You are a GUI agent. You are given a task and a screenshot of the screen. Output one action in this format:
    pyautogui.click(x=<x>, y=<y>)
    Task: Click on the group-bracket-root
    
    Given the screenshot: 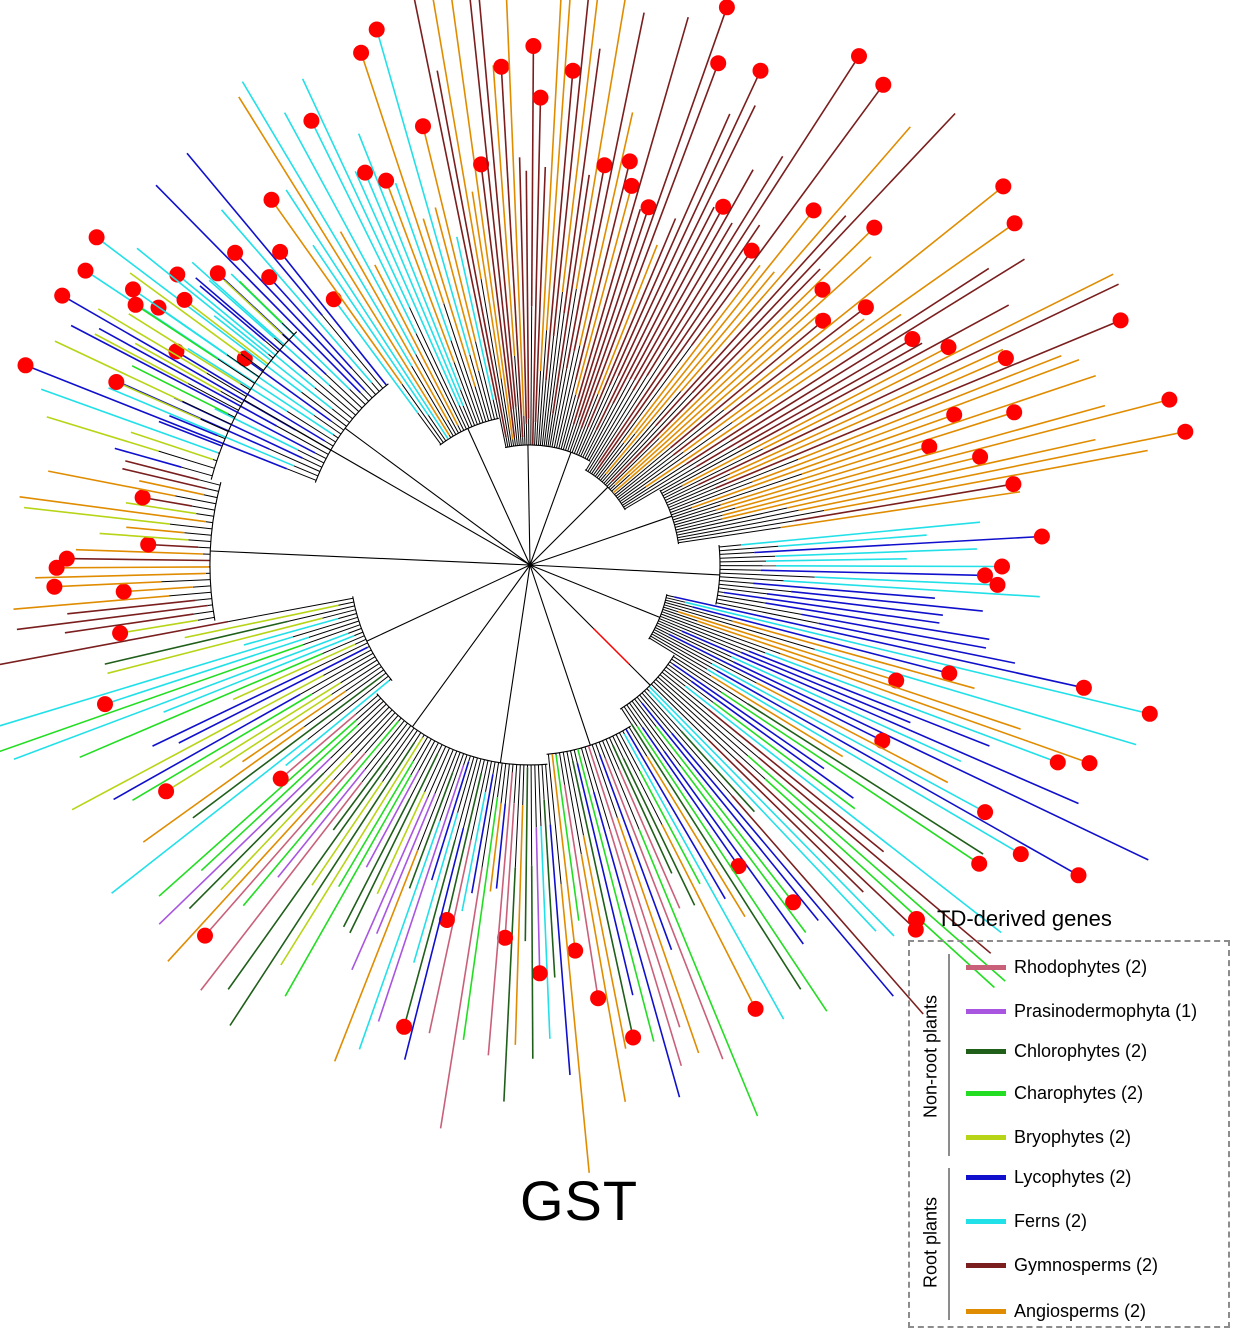 What is the action you would take?
    pyautogui.click(x=949, y=1244)
    